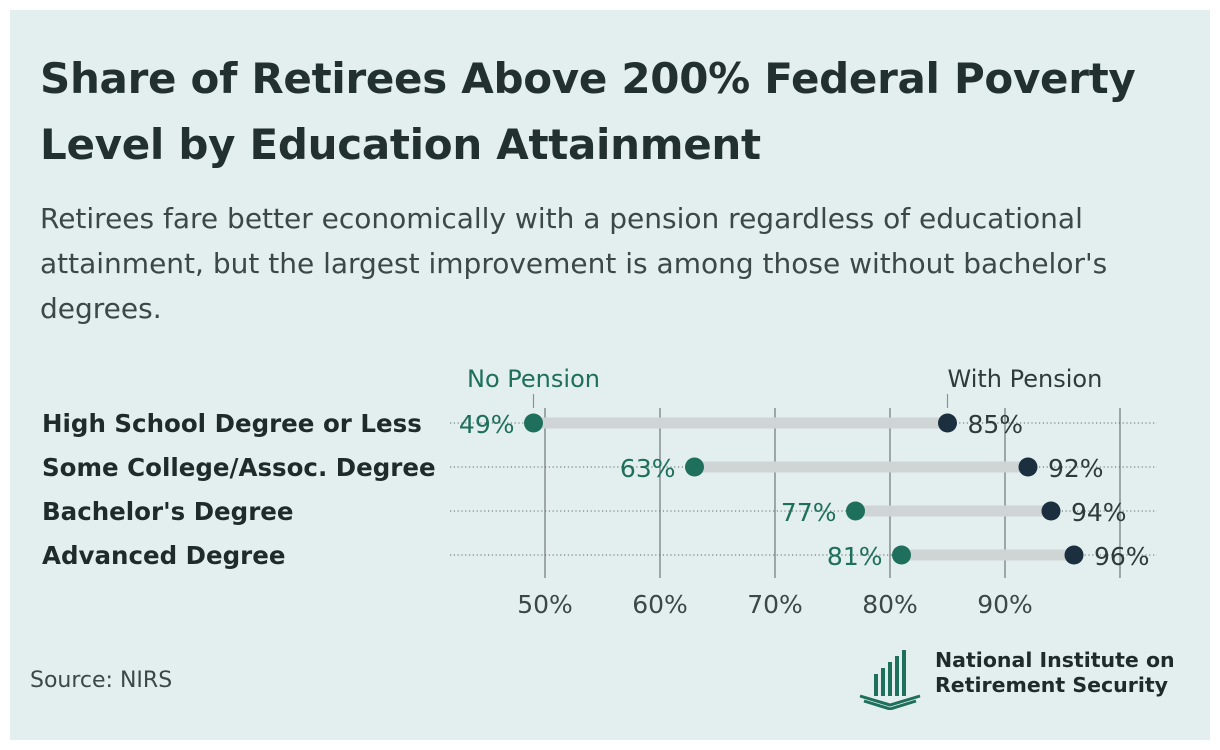 The width and height of the screenshot is (1220, 750). Describe the element at coordinates (1122, 556) in the screenshot. I see `with-pension-value-label: 96%` at that location.